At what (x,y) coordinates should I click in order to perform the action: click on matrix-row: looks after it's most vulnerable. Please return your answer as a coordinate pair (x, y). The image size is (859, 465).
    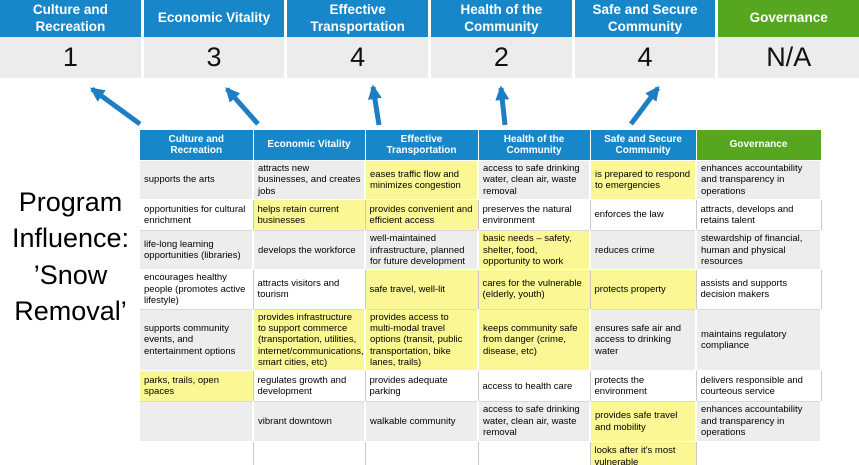
    Looking at the image, I should click on (480, 453).